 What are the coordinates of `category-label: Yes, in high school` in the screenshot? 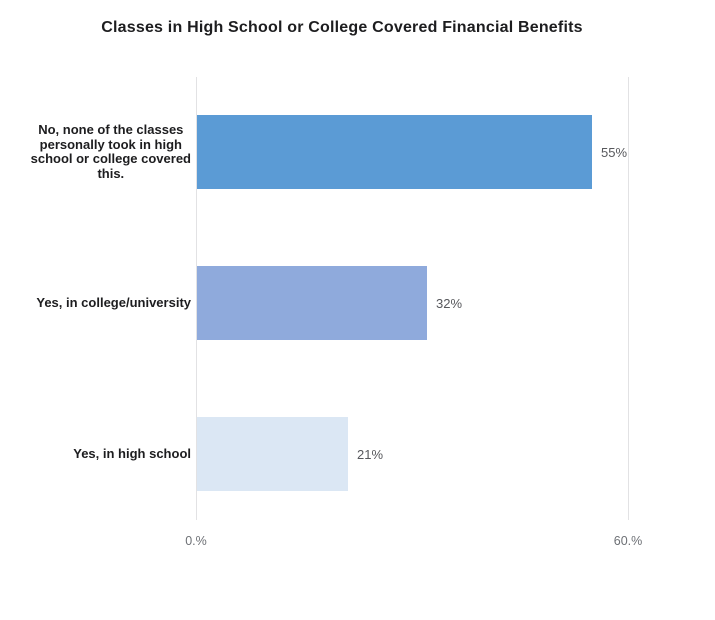 It's located at (132, 453).